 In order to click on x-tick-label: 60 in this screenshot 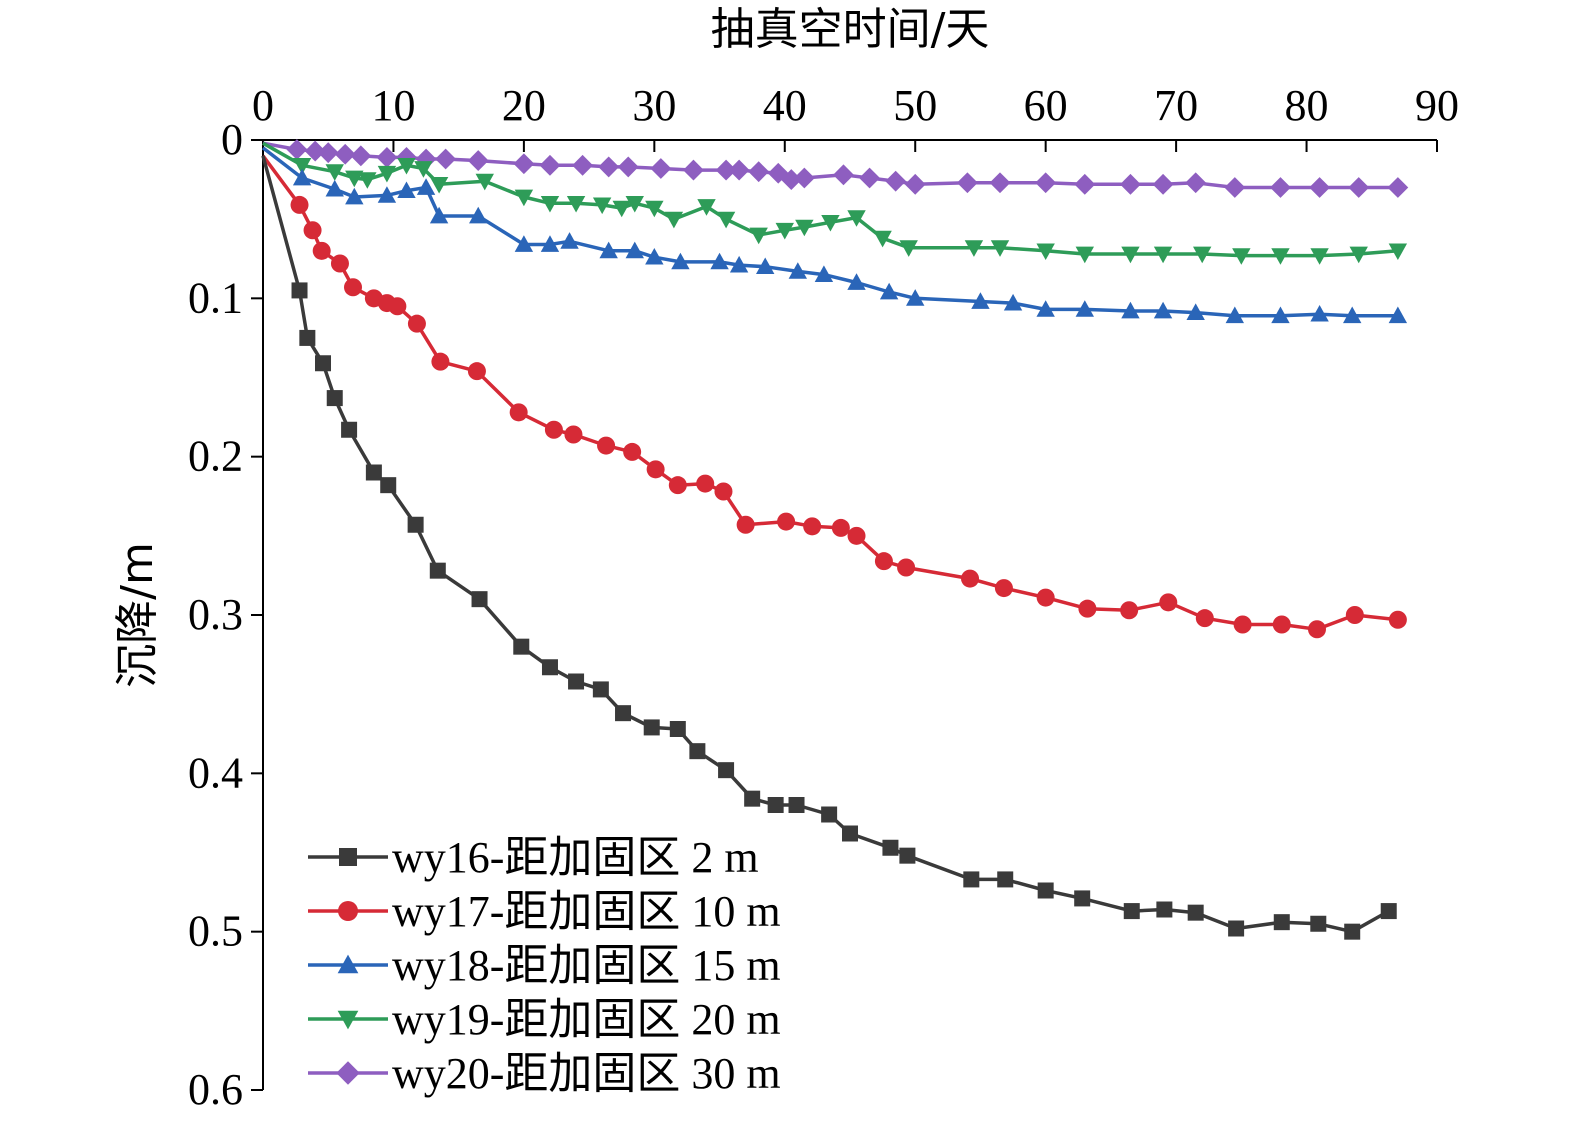, I will do `click(1046, 105)`.